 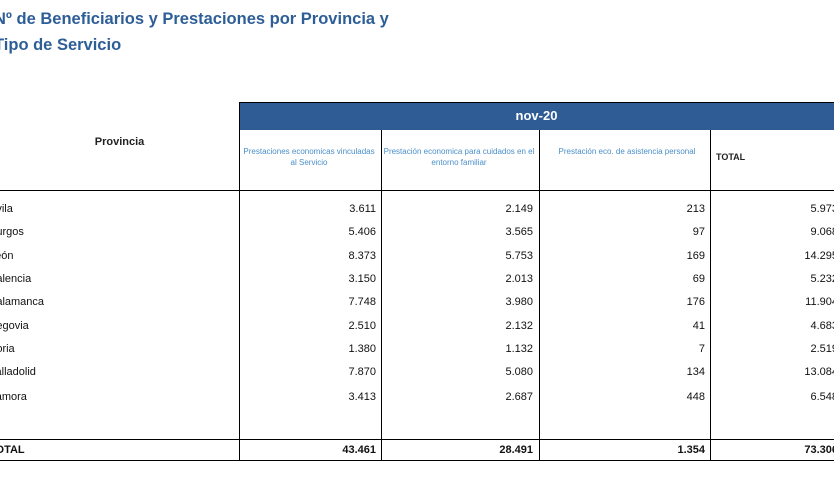 I want to click on province-name: Segovia, so click(x=14, y=326).